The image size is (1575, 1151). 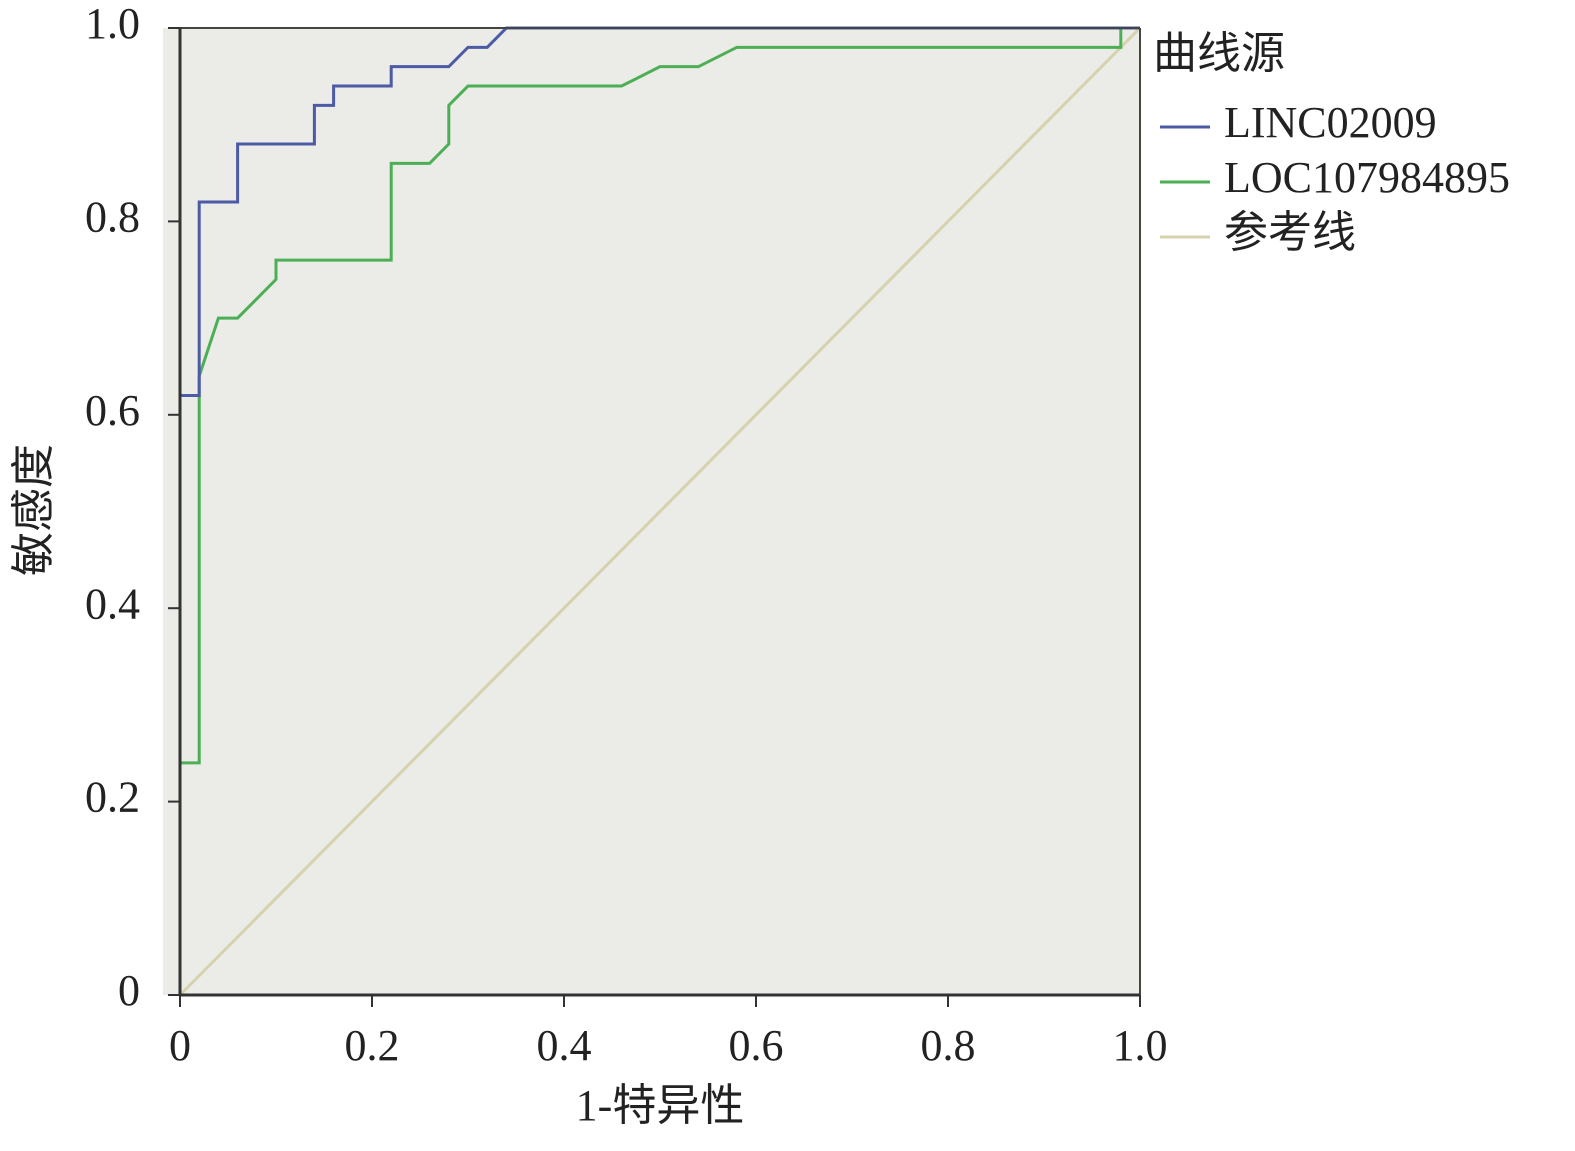 What do you see at coordinates (1367, 177) in the screenshot?
I see `legend-label: LOC107984895` at bounding box center [1367, 177].